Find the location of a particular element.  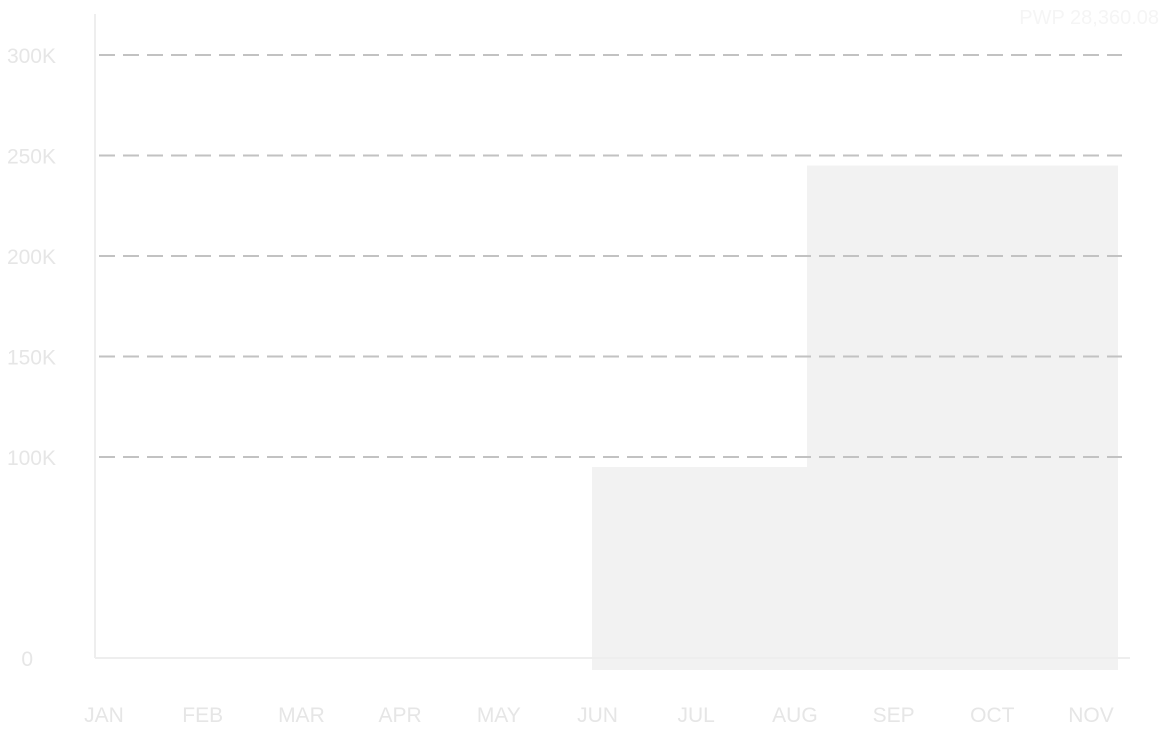

x-tick-labels: JAN FEB MAR APR MAY JUN JUL AUG SEP OCT NOV is located at coordinates (599, 715).